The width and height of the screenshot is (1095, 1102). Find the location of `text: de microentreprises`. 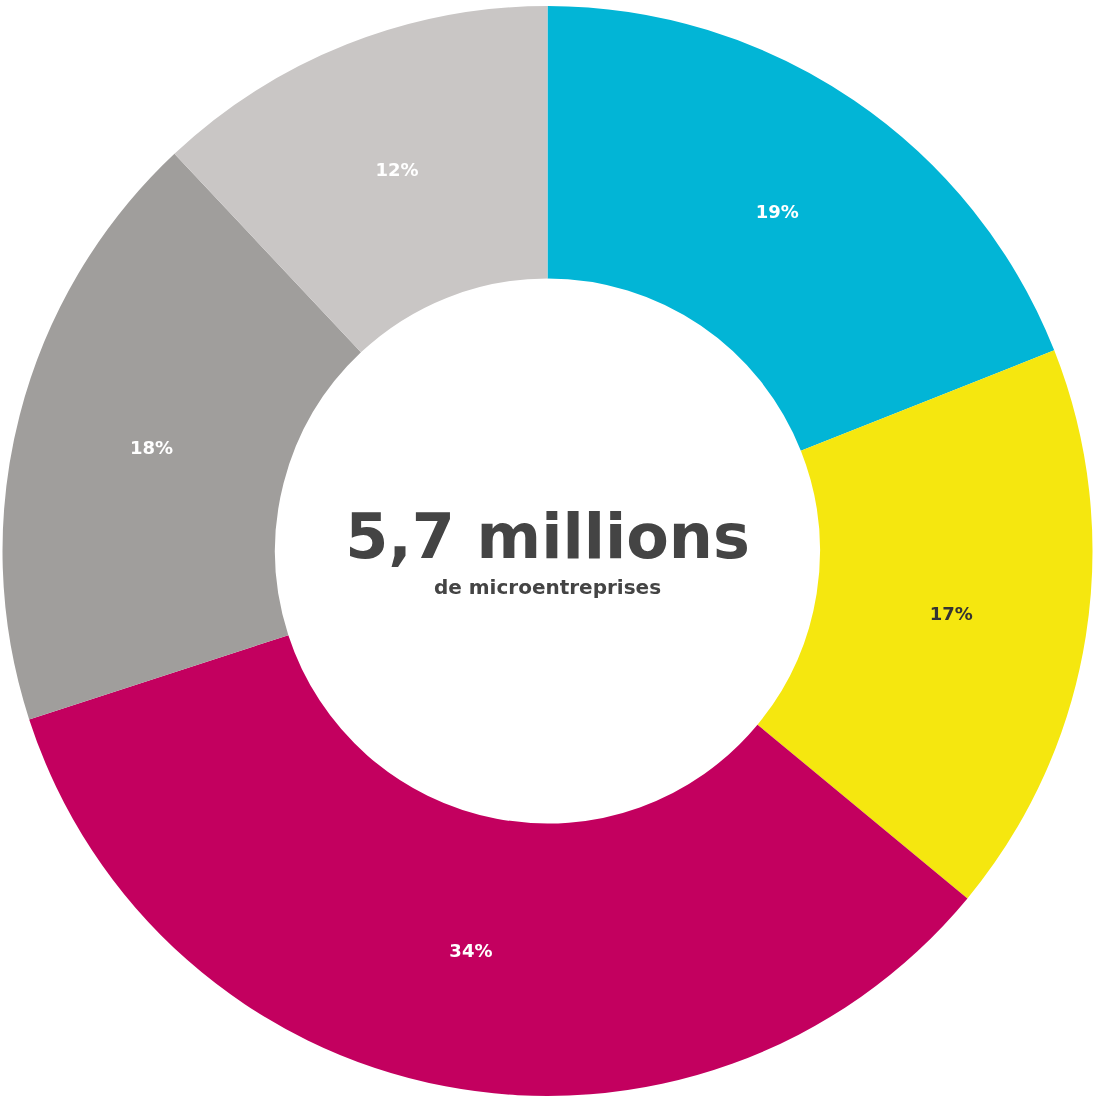

text: de microentreprises is located at coordinates (547, 587).